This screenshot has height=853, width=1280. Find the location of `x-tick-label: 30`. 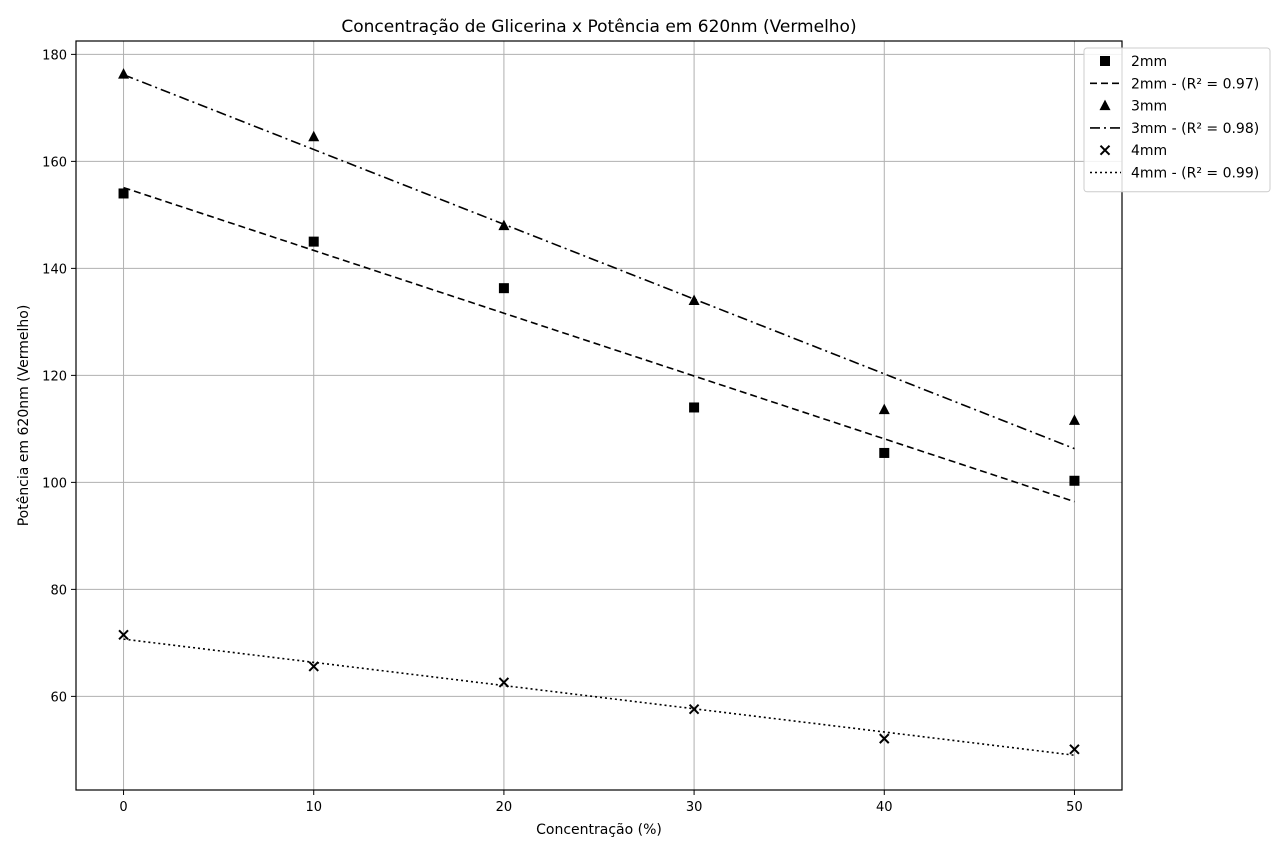

x-tick-label: 30 is located at coordinates (694, 807).